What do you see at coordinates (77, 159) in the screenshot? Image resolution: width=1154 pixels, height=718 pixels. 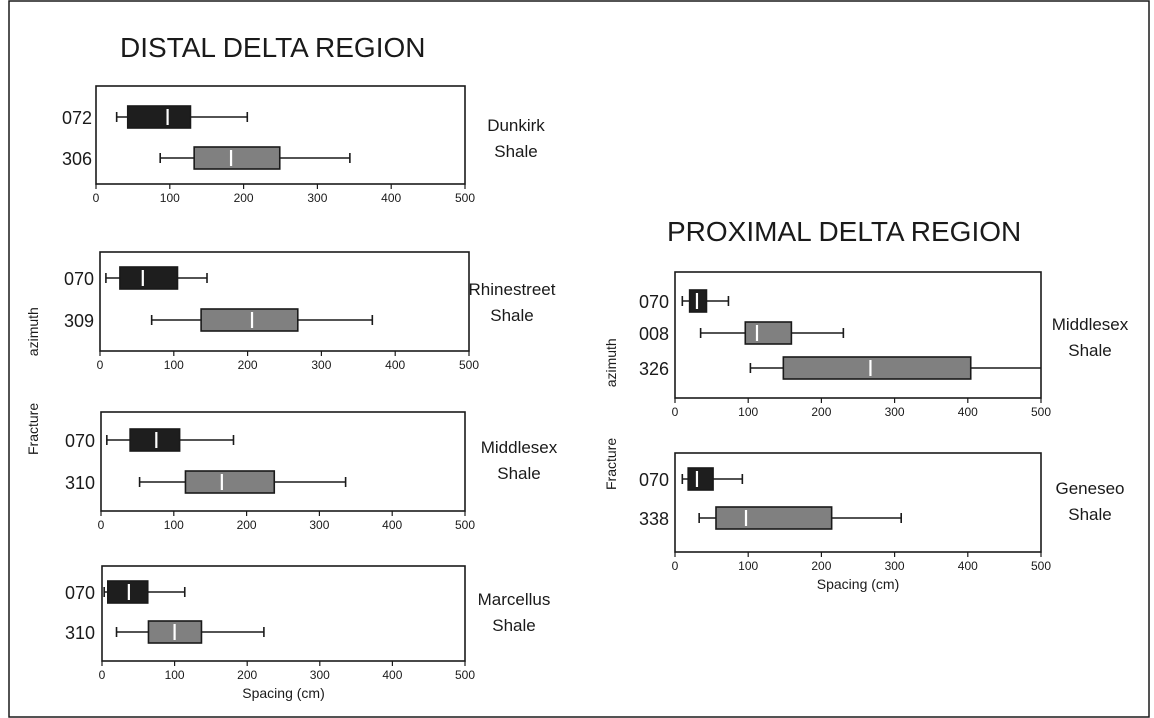 I see `azimuth-label: 306` at bounding box center [77, 159].